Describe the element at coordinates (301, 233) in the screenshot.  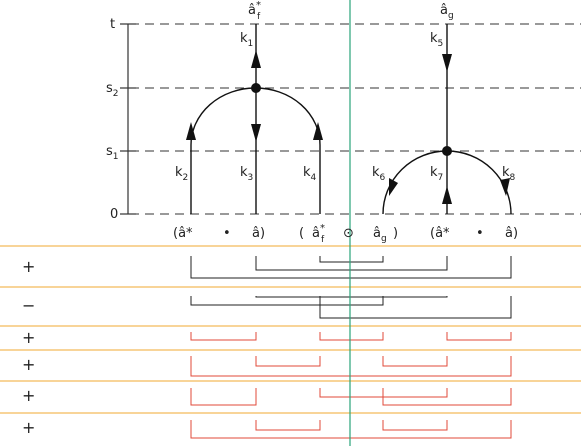
I see `operator: (` at that location.